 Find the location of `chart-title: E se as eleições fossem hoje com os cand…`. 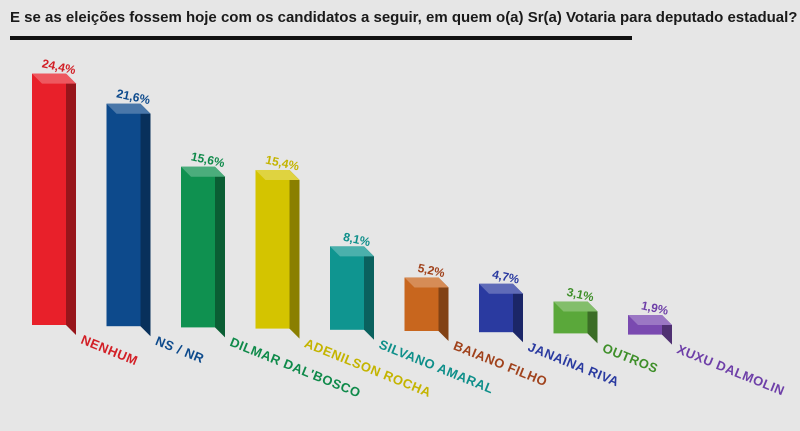

chart-title: E se as eleições fossem hoje com os cand… is located at coordinates (404, 17).